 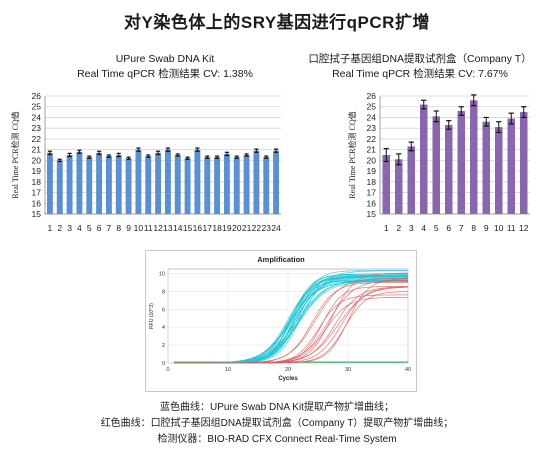 I want to click on companyt-ytick-label: 23, so click(x=372, y=128).